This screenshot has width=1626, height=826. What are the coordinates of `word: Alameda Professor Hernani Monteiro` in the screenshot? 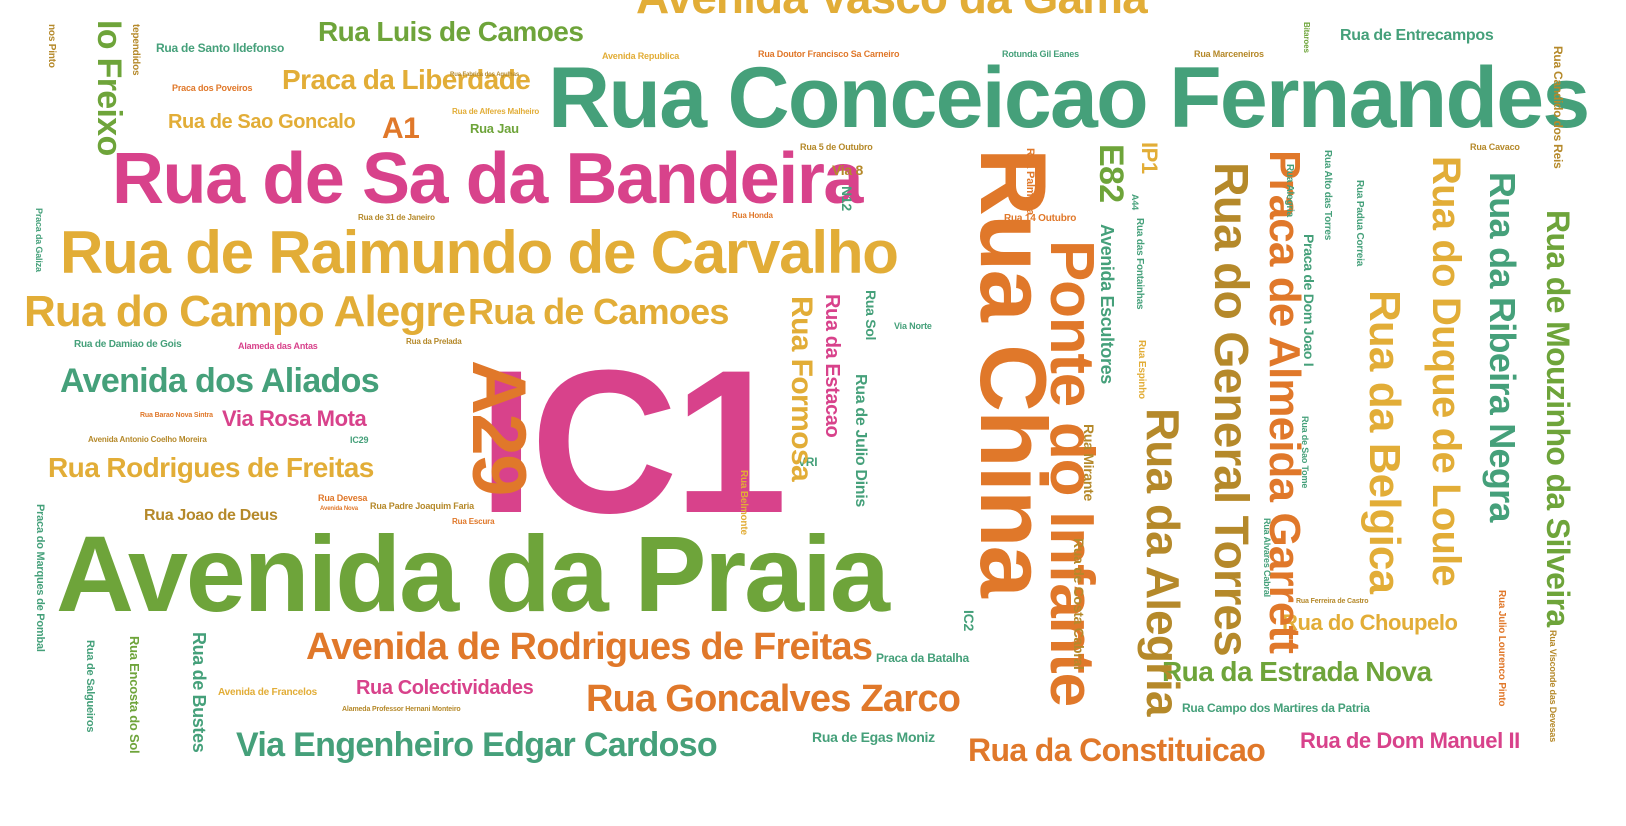 It's located at (401, 709).